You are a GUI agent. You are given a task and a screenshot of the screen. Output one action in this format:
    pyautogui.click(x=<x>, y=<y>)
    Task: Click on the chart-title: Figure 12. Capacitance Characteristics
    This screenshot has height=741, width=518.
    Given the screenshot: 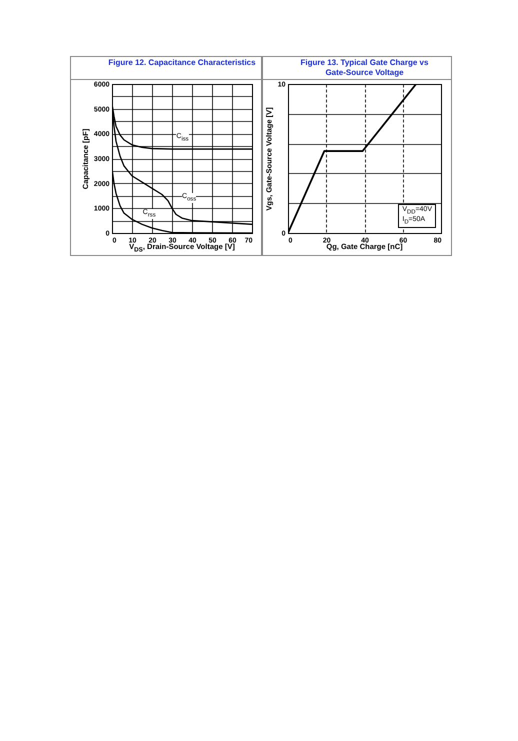 What is the action you would take?
    pyautogui.click(x=182, y=62)
    